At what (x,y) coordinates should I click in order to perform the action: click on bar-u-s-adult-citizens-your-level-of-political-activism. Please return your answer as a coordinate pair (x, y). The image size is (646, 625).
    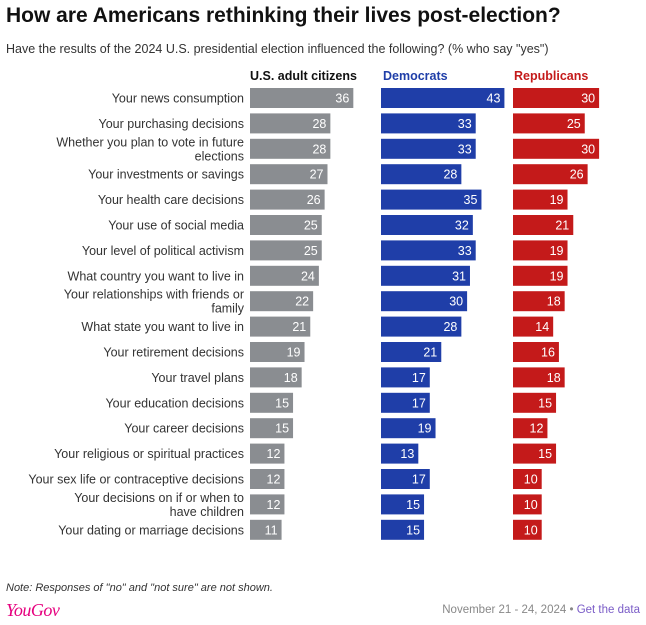
    Looking at the image, I should click on (286, 250).